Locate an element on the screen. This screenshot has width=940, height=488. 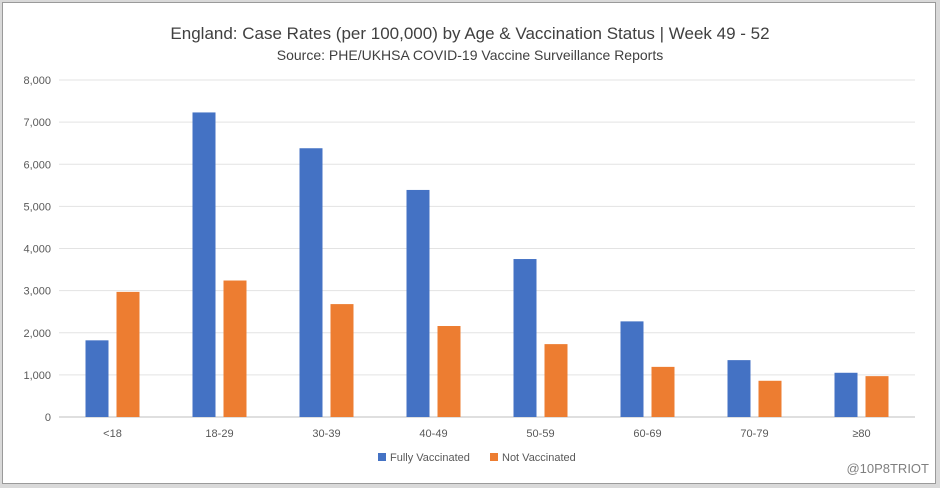
y-tick-label: 5,000 is located at coordinates (37, 207).